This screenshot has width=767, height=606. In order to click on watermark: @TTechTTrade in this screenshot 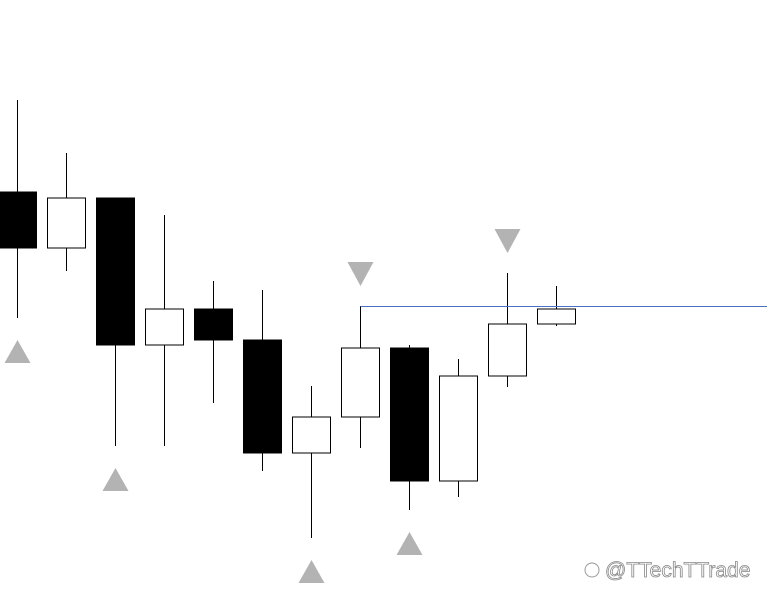, I will do `click(667, 570)`.